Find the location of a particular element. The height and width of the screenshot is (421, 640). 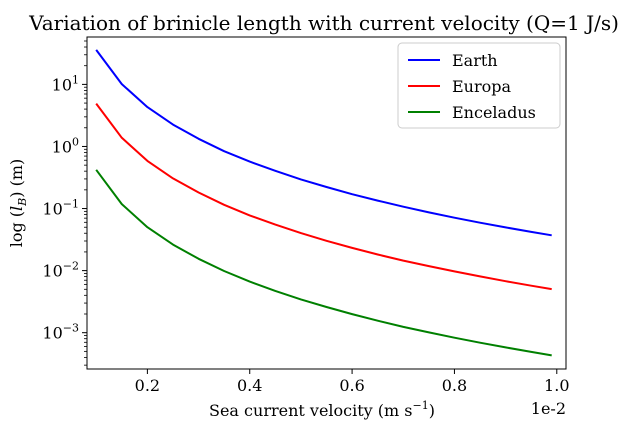

x-tick-label: 0.4 is located at coordinates (249, 385).